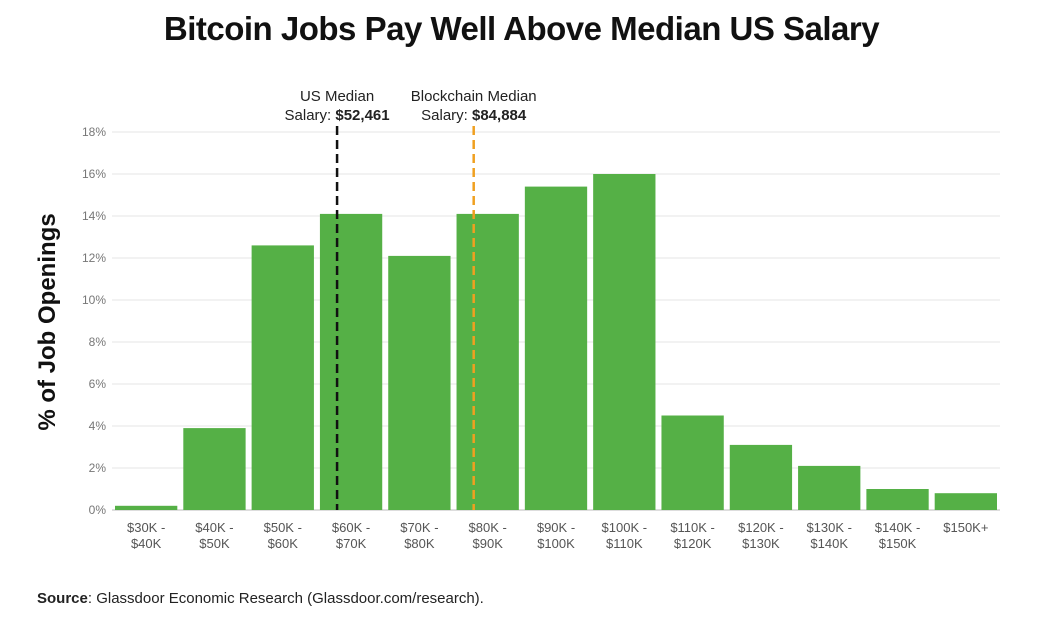  What do you see at coordinates (98, 342) in the screenshot?
I see `y-tick-label: 8%` at bounding box center [98, 342].